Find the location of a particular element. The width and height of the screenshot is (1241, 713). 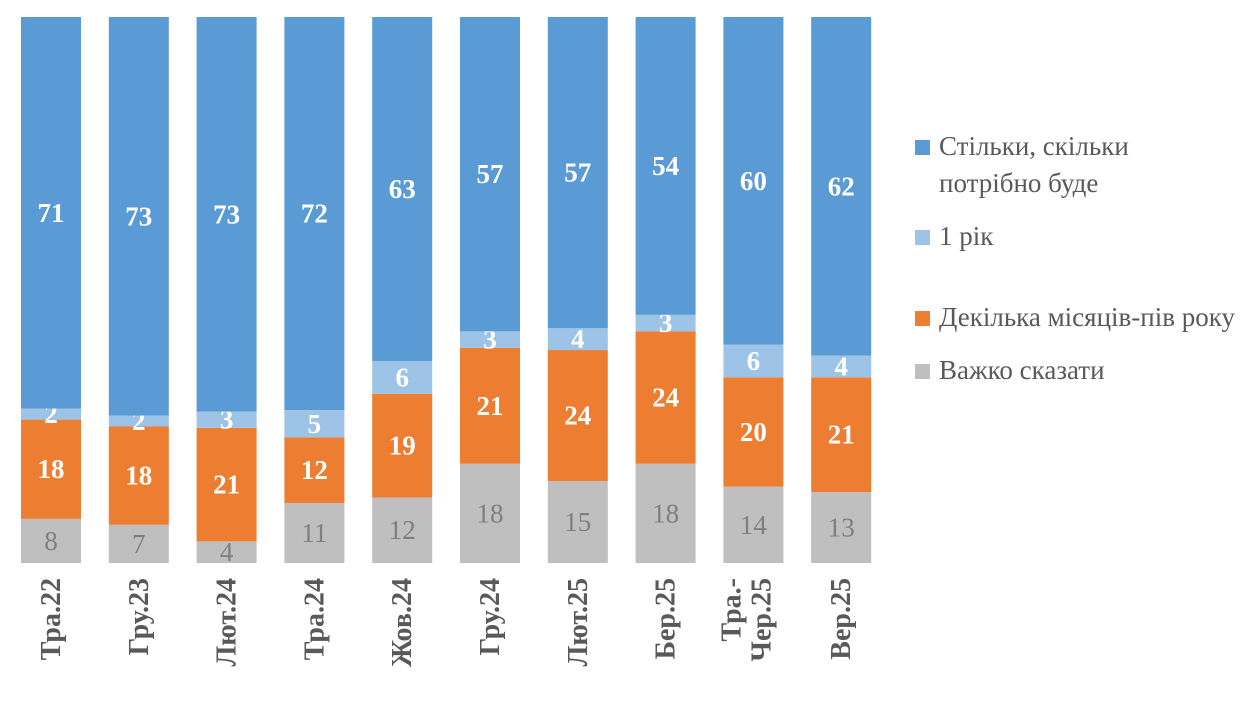

data-label: 14 is located at coordinates (754, 525).